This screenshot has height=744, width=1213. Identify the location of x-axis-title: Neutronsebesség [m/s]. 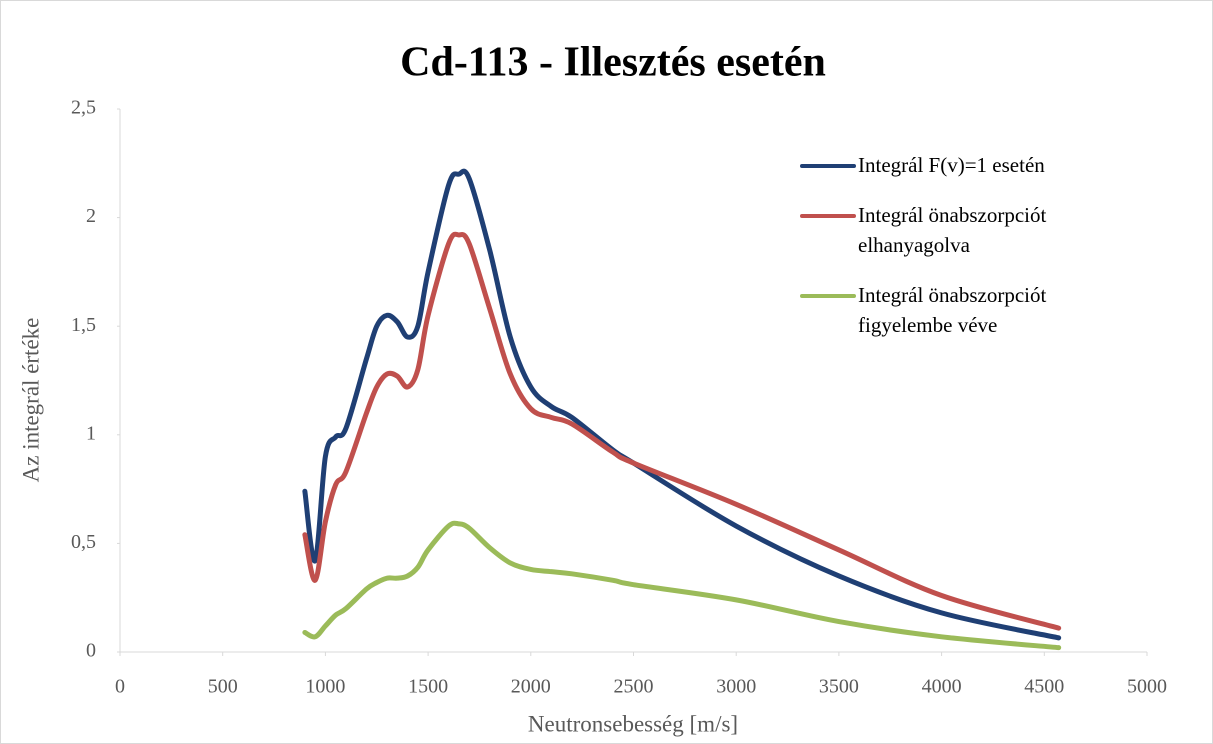
(633, 723).